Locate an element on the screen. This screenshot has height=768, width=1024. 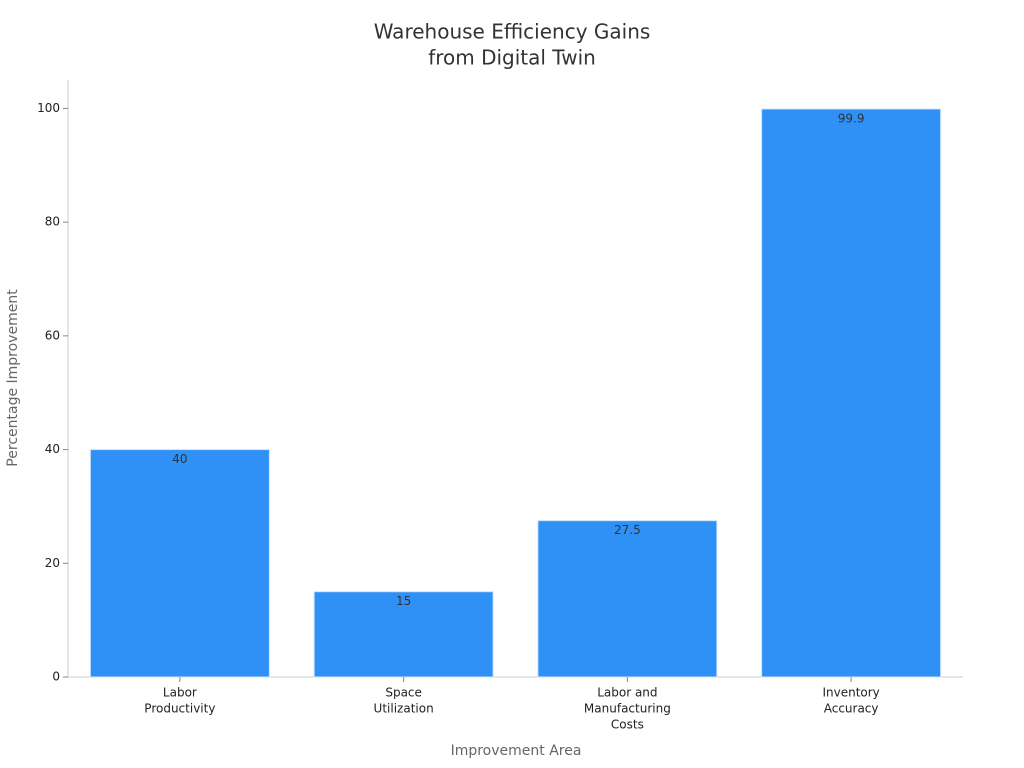
y-tick-label: 100 is located at coordinates (48, 108).